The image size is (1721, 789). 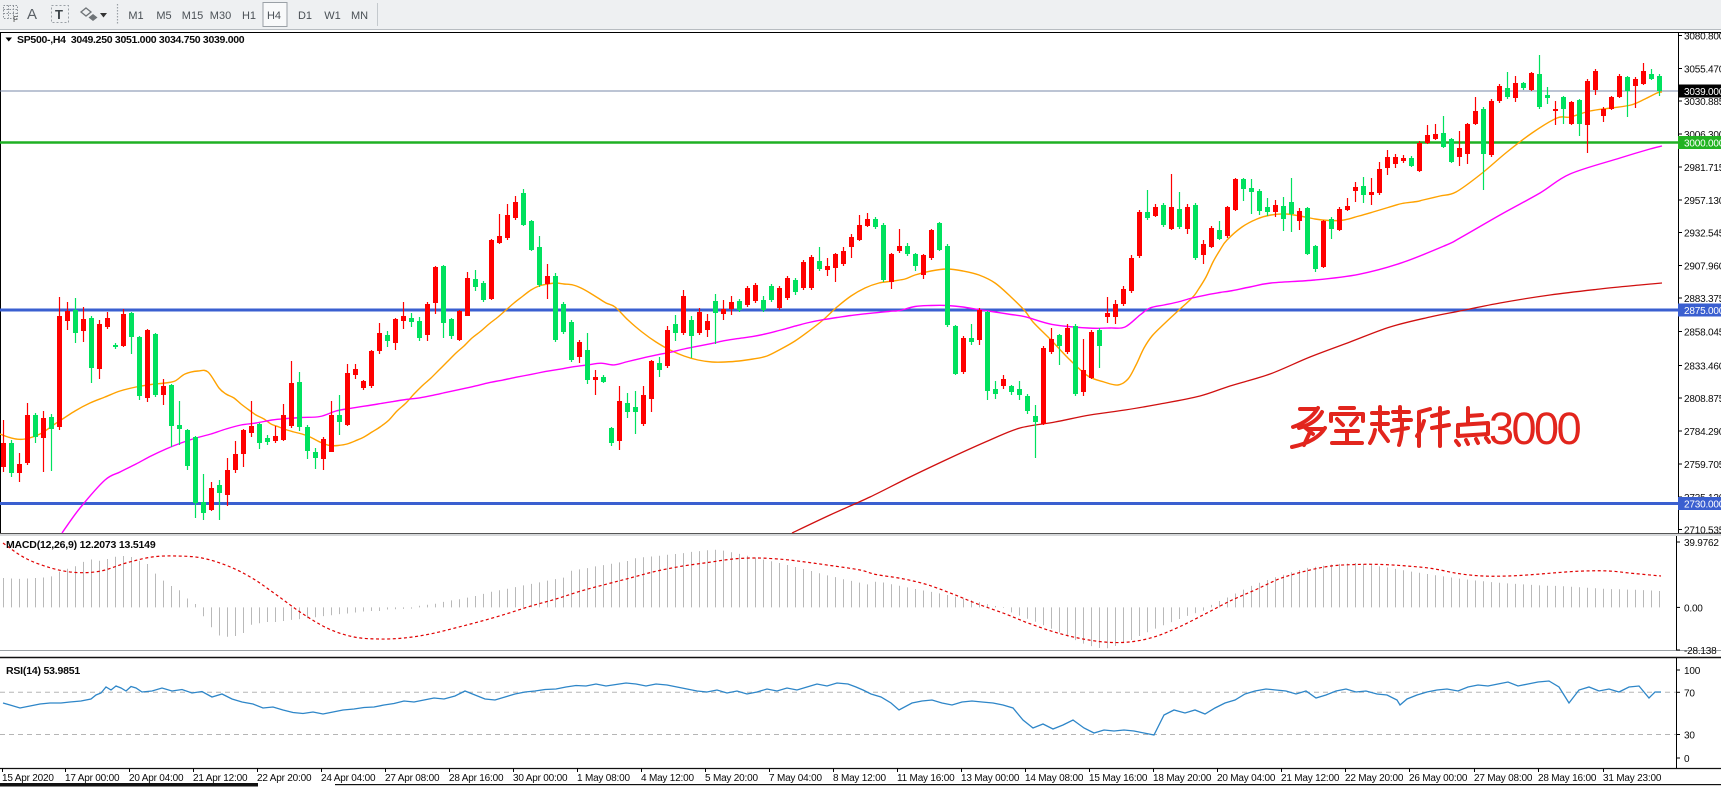 What do you see at coordinates (1702, 531) in the screenshot?
I see `svg-text: 2710.535` at bounding box center [1702, 531].